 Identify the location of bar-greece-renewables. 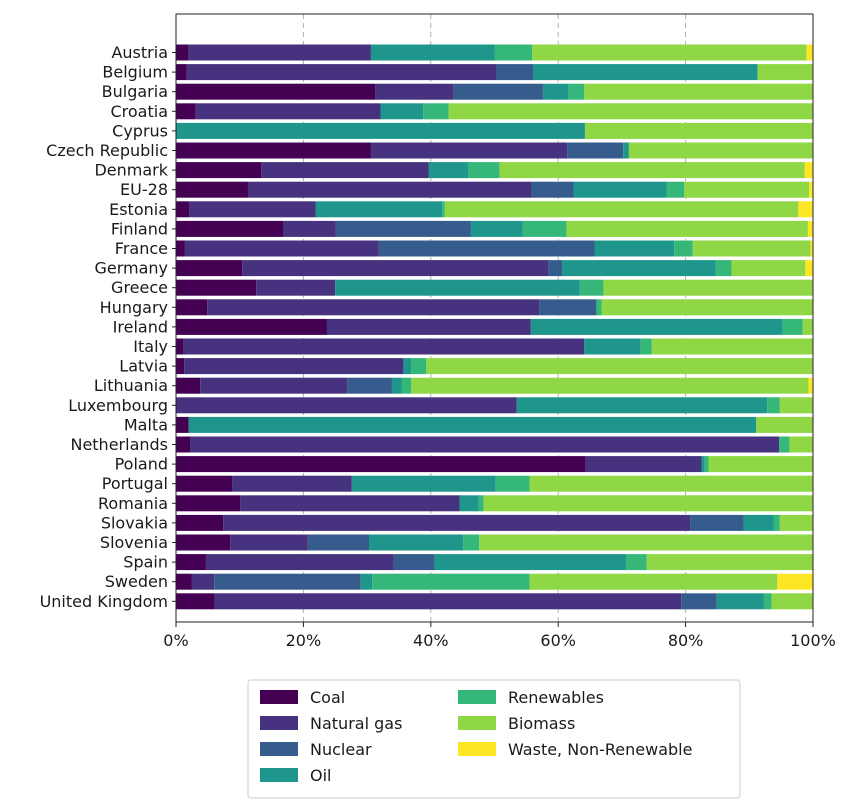
(591, 287).